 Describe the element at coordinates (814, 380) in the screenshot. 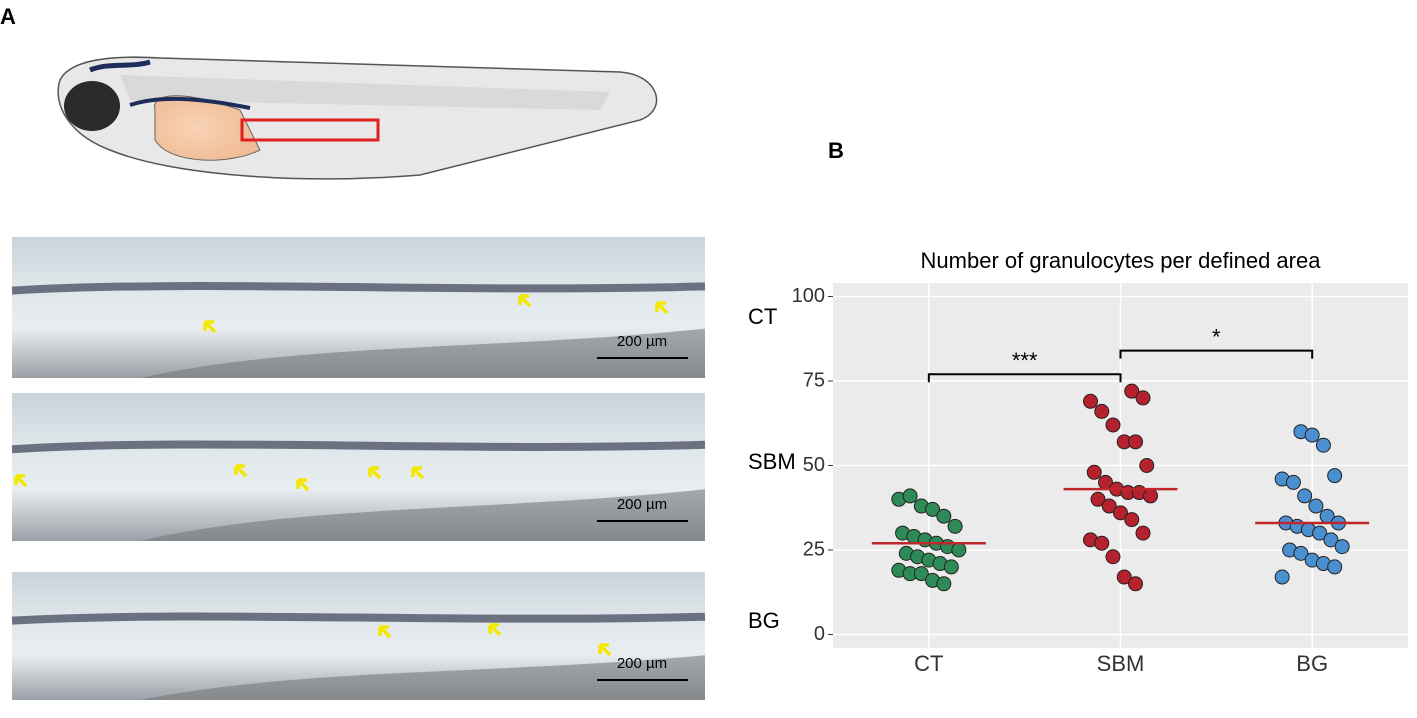

I see `y-tick-label: 75` at that location.